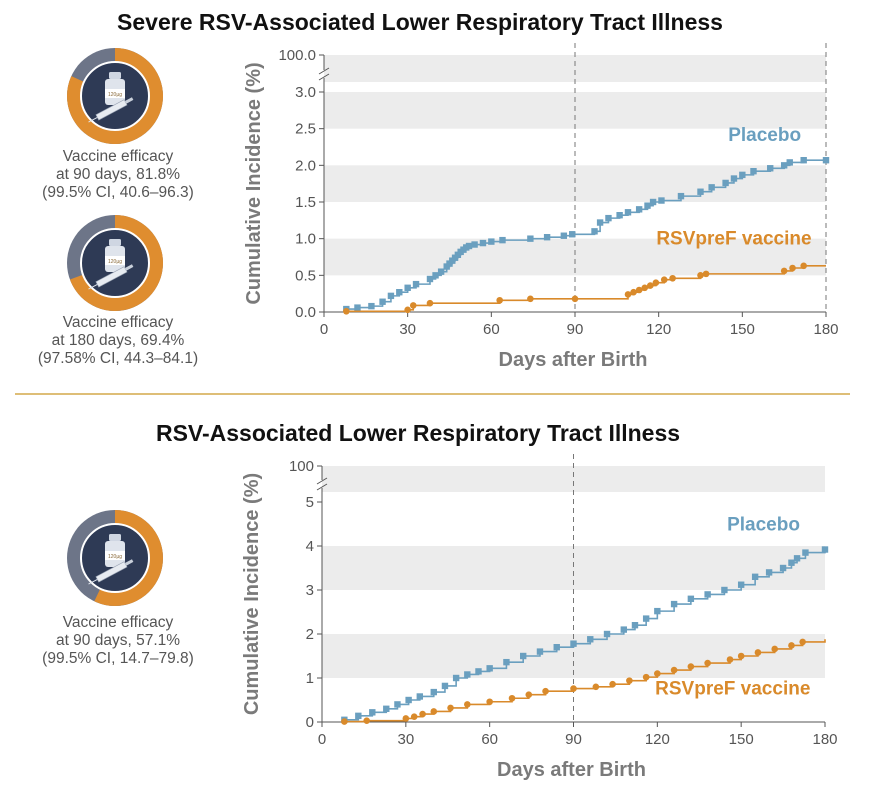 This screenshot has height=801, width=873. I want to click on x-tick-label: 60, so click(489, 739).